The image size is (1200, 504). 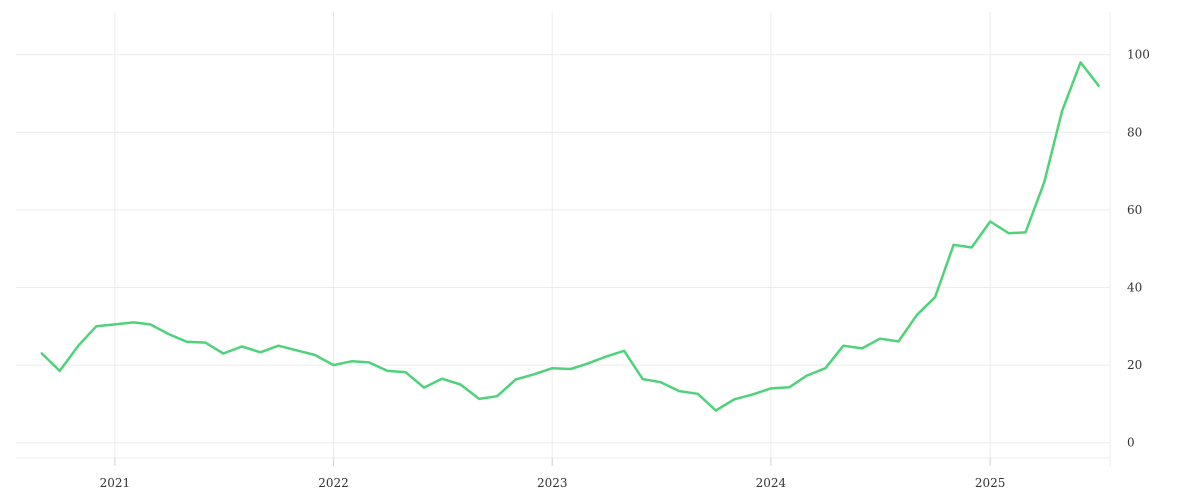 What do you see at coordinates (1134, 365) in the screenshot?
I see `y-tick-label: 20` at bounding box center [1134, 365].